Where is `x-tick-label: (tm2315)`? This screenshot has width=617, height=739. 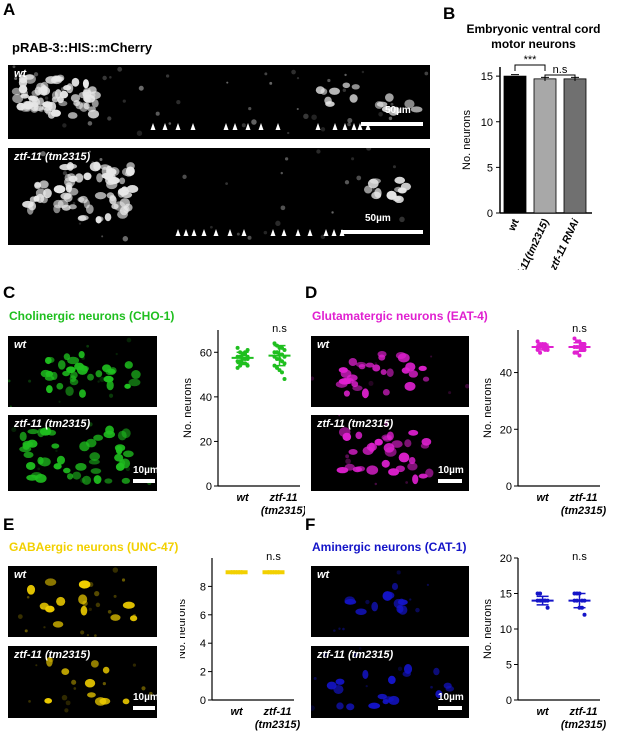
x-tick-label: (tm2315) is located at coordinates (584, 511).